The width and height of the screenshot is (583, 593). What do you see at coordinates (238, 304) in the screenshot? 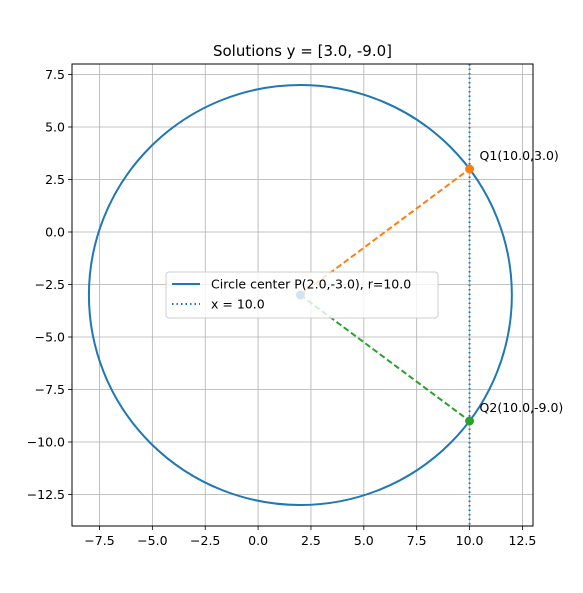
I see `legend-line-label: x = 10.0` at bounding box center [238, 304].